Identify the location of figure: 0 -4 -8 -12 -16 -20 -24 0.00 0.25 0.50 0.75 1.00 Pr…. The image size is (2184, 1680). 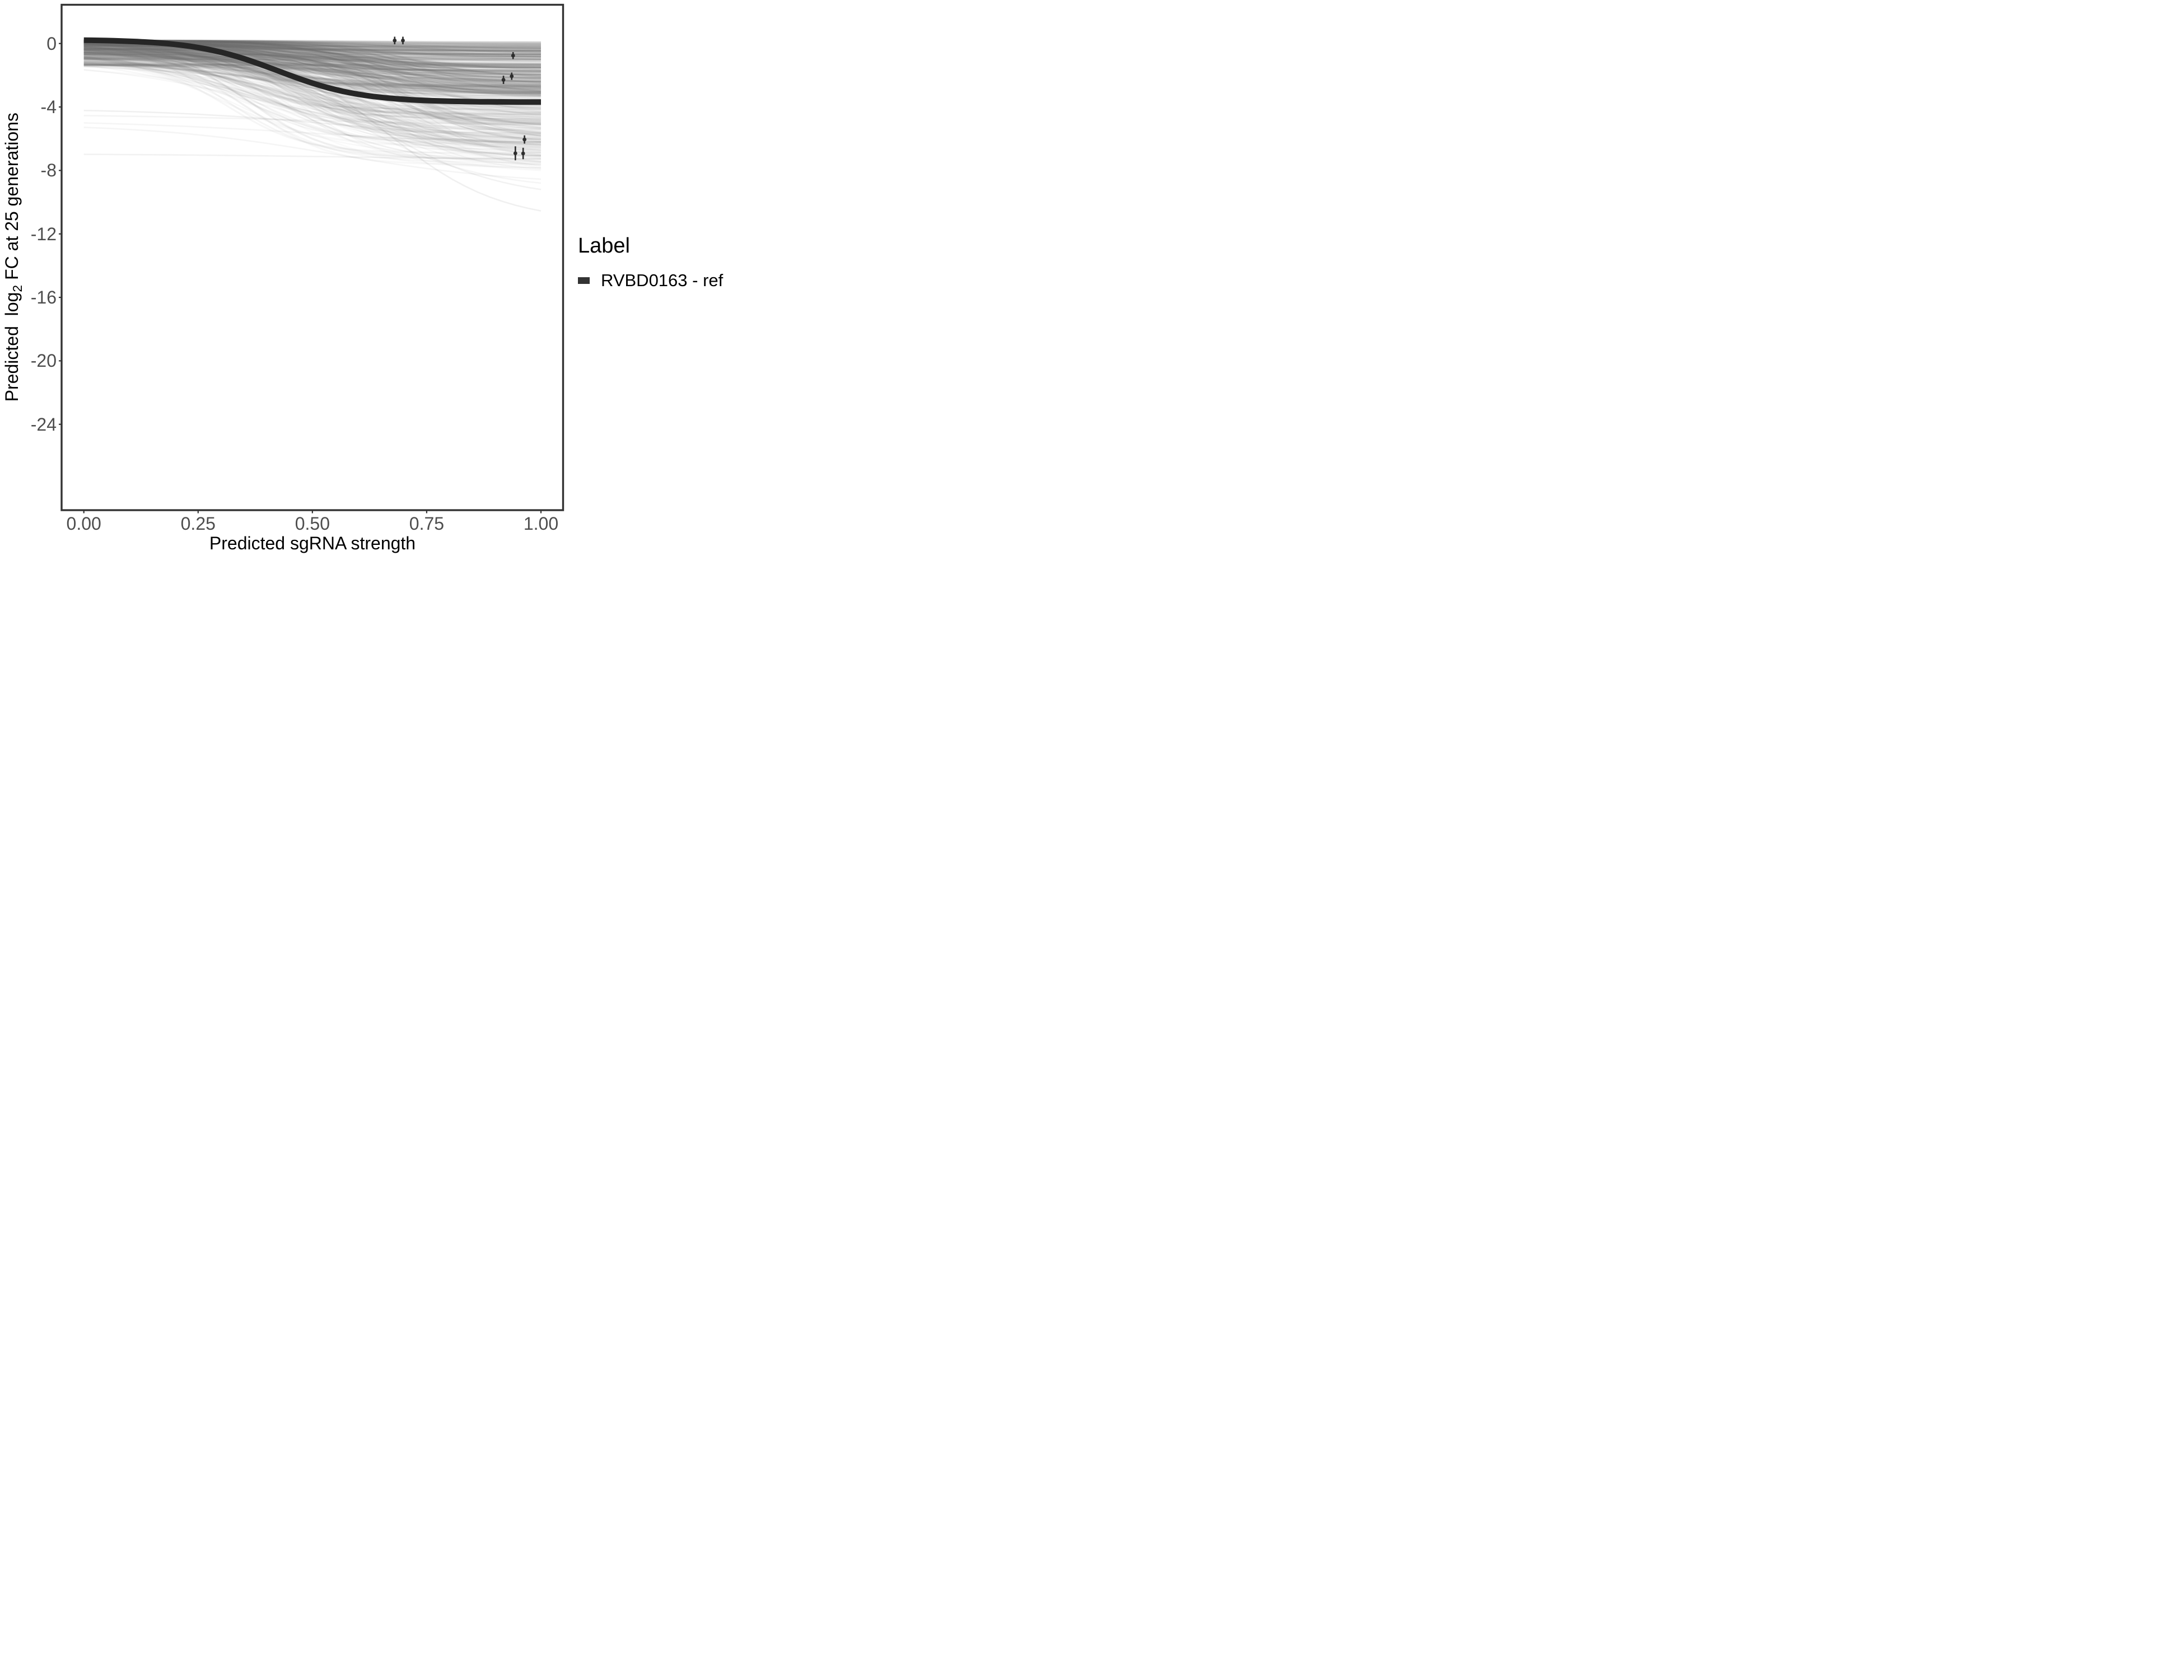
(364, 280).